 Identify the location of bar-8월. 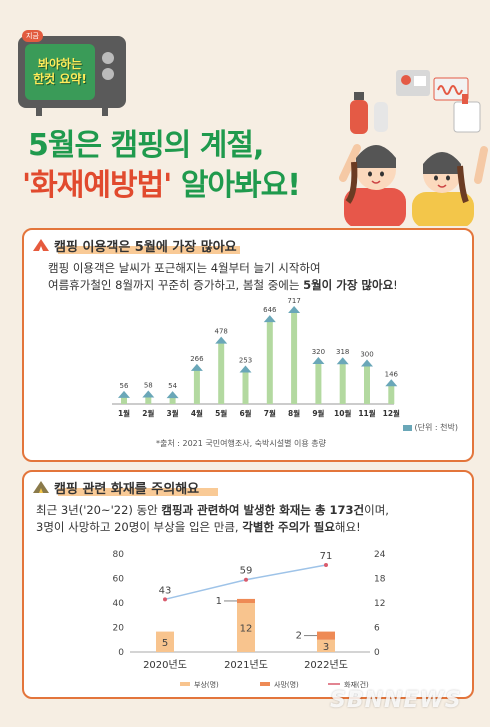
(294, 358).